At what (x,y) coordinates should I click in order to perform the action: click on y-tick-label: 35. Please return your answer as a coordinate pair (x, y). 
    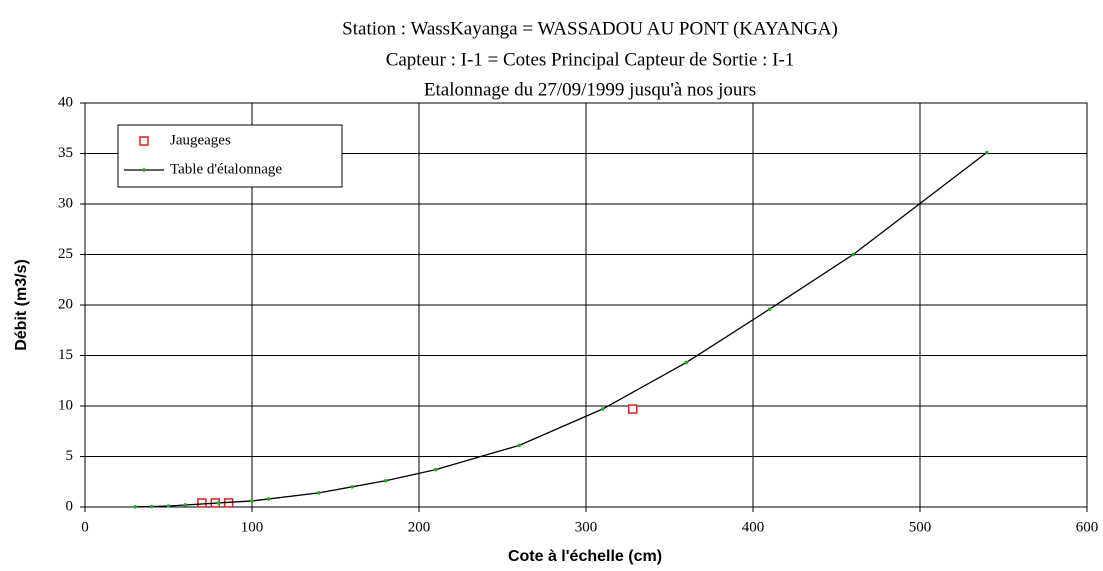
    Looking at the image, I should click on (65, 153).